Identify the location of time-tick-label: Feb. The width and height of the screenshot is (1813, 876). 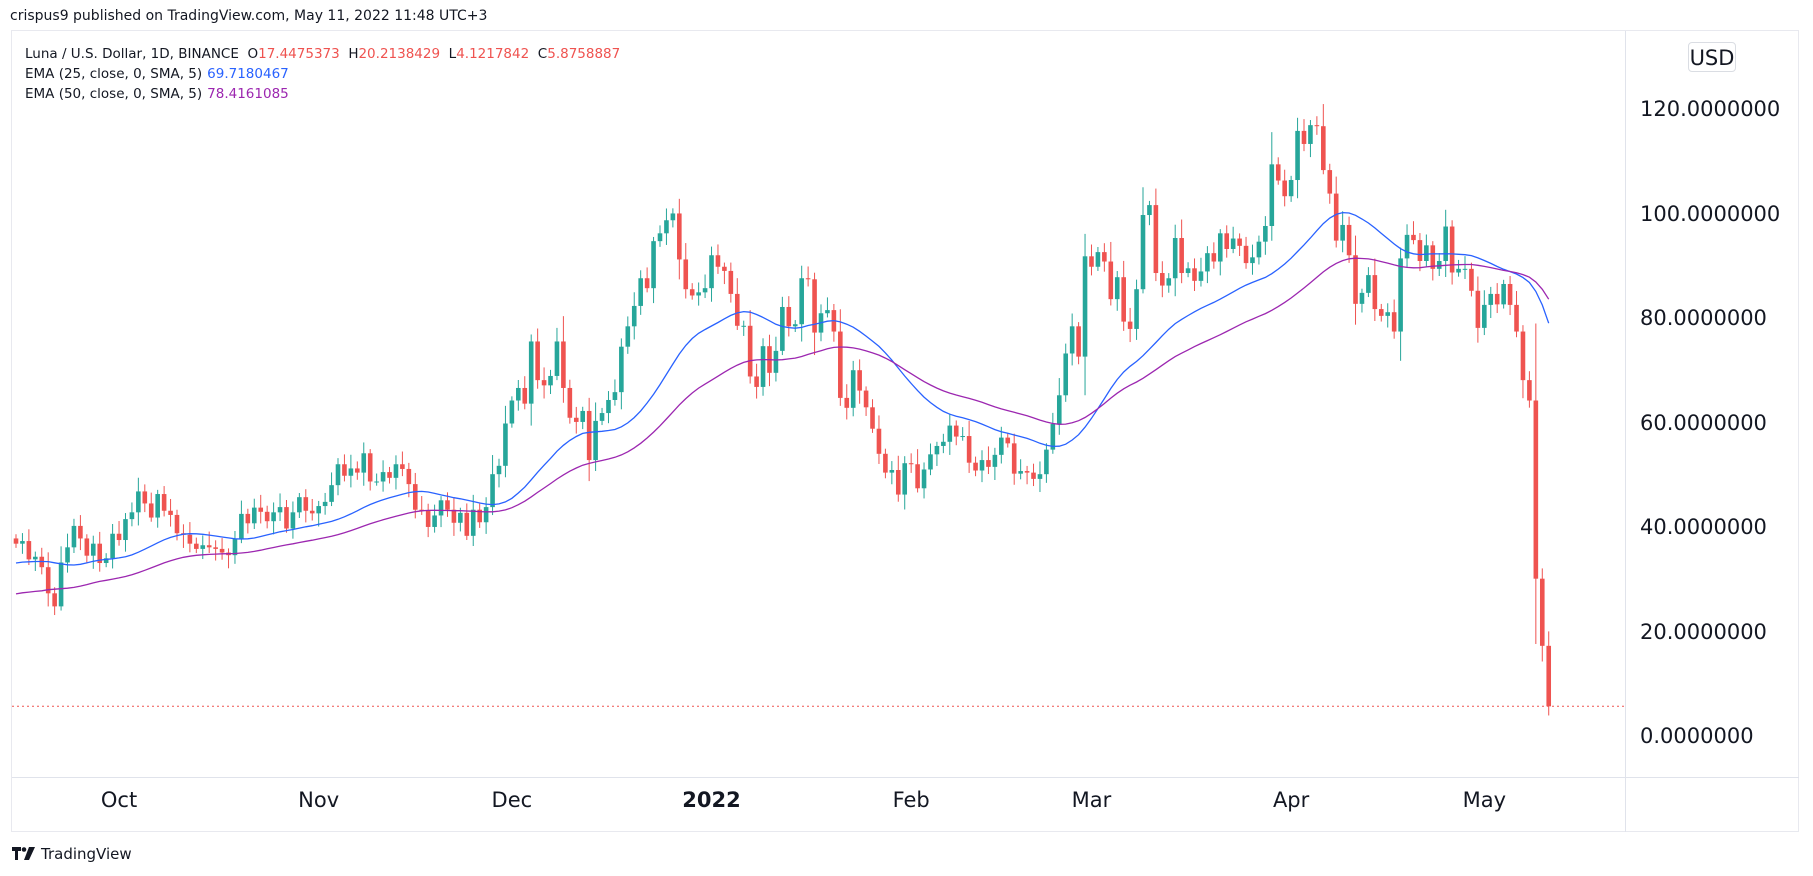
(911, 800).